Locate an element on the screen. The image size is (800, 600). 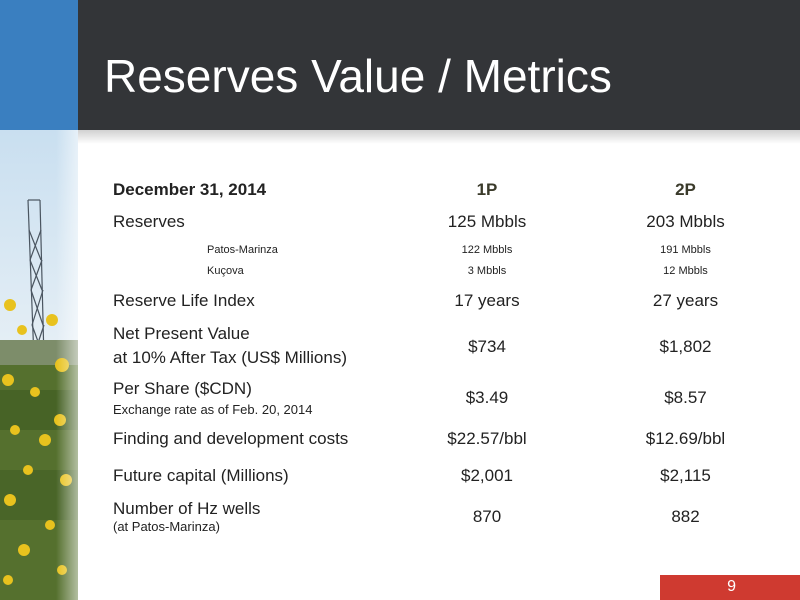
page-number: 9 is located at coordinates (731, 586).